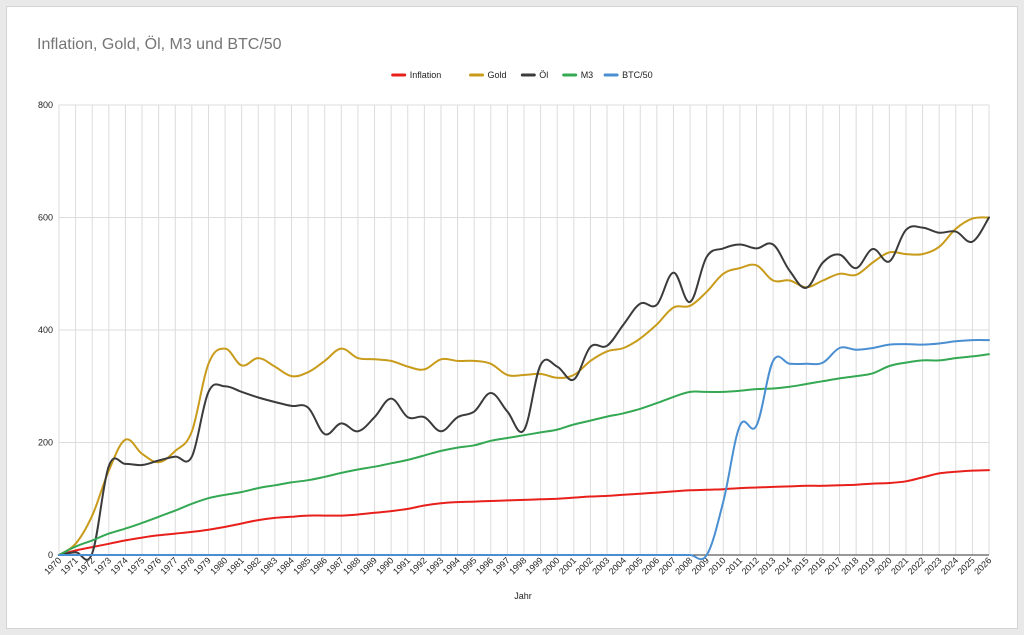 The height and width of the screenshot is (635, 1024). I want to click on x-tick-label: 2017, so click(833, 565).